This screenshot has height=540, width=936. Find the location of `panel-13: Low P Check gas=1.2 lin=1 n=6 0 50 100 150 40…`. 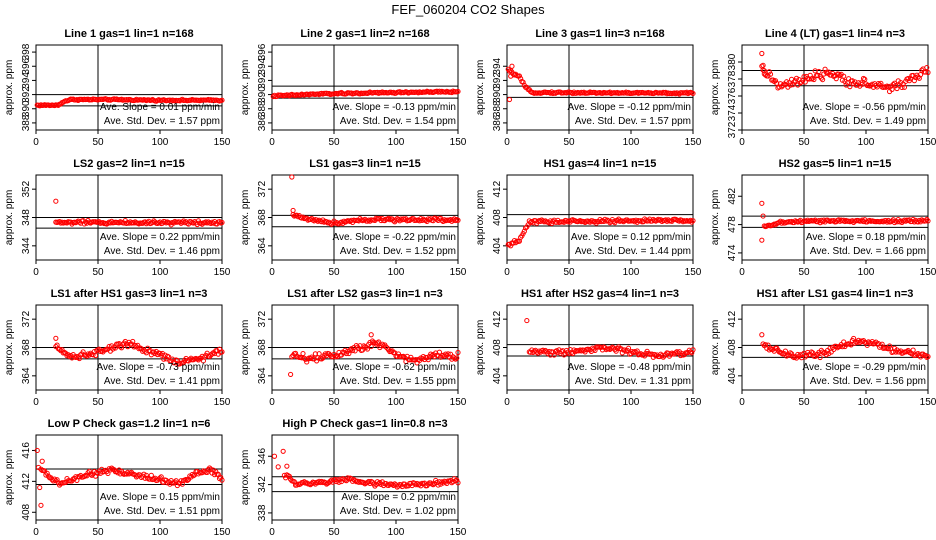

panel-13: Low P Check gas=1.2 lin=1 n=6 0 50 100 150 40… is located at coordinates (117, 478).